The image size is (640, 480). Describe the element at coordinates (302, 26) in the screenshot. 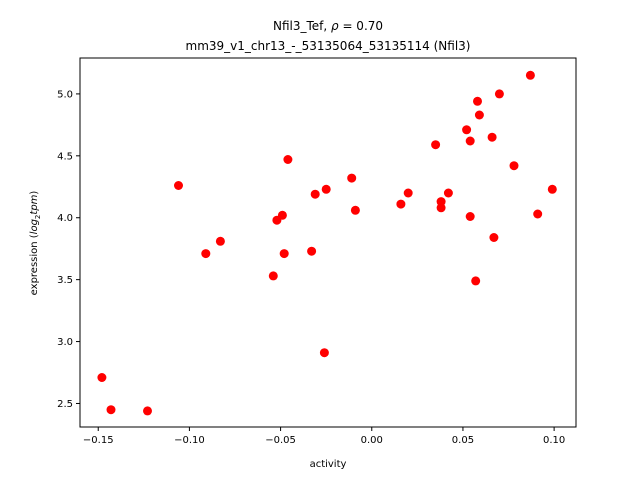

I see `chart-title-prefix: Nfil3_Tef,` at that location.